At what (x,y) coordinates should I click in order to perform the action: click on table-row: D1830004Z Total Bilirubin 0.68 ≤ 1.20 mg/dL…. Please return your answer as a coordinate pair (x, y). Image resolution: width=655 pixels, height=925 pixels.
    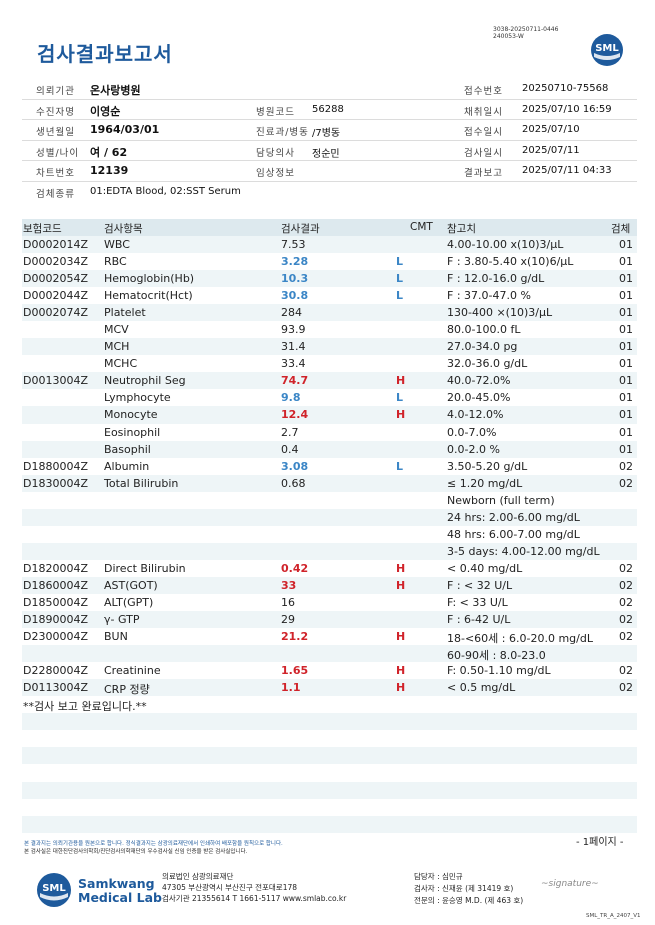
    Looking at the image, I should click on (329, 483).